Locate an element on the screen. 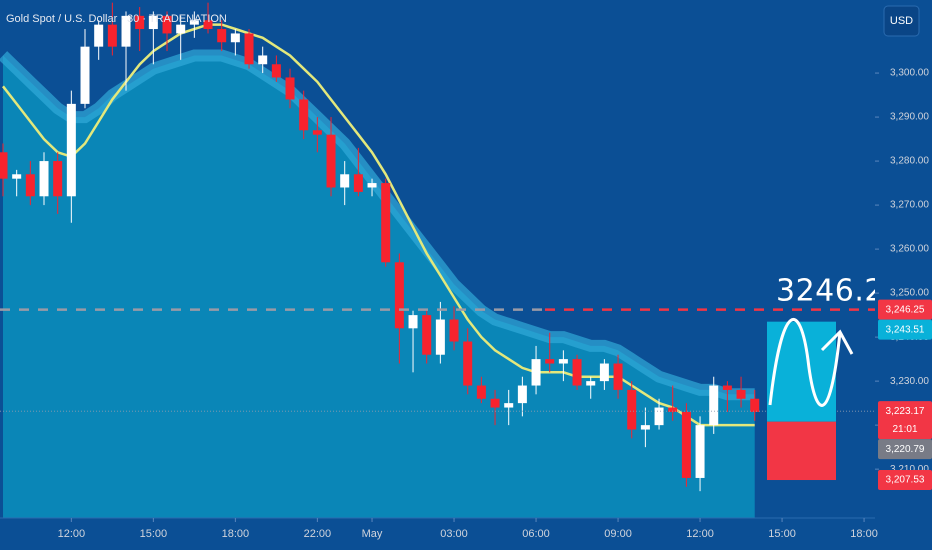  x-tick-label: 09:00 is located at coordinates (618, 534).